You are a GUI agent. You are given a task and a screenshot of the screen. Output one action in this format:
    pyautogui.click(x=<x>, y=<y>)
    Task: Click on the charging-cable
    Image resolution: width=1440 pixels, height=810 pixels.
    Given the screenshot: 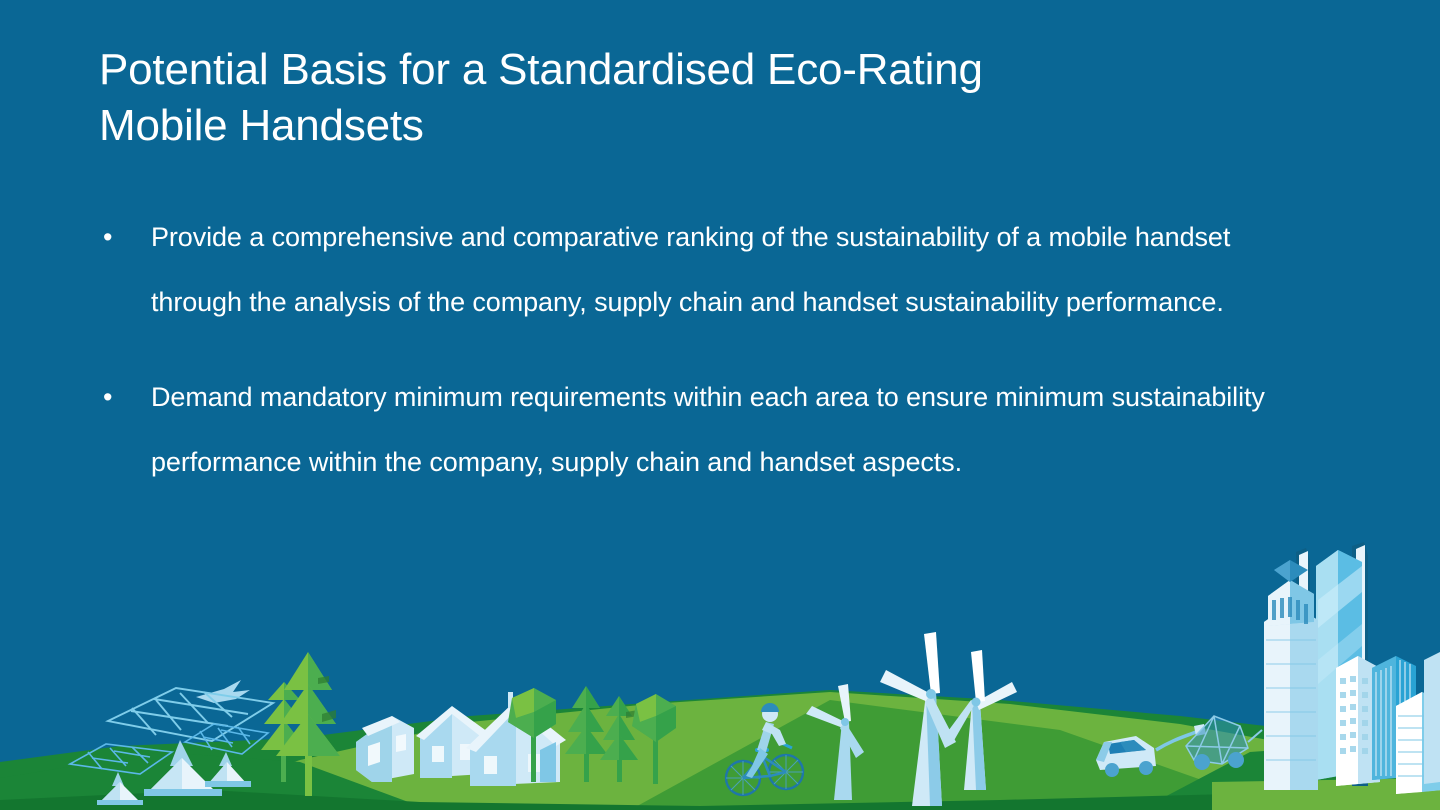 What is the action you would take?
    pyautogui.click(x=1176, y=741)
    